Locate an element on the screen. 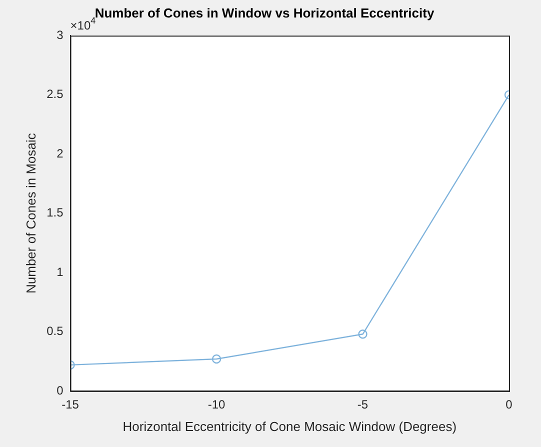  x-tick-label: -10 is located at coordinates (217, 405).